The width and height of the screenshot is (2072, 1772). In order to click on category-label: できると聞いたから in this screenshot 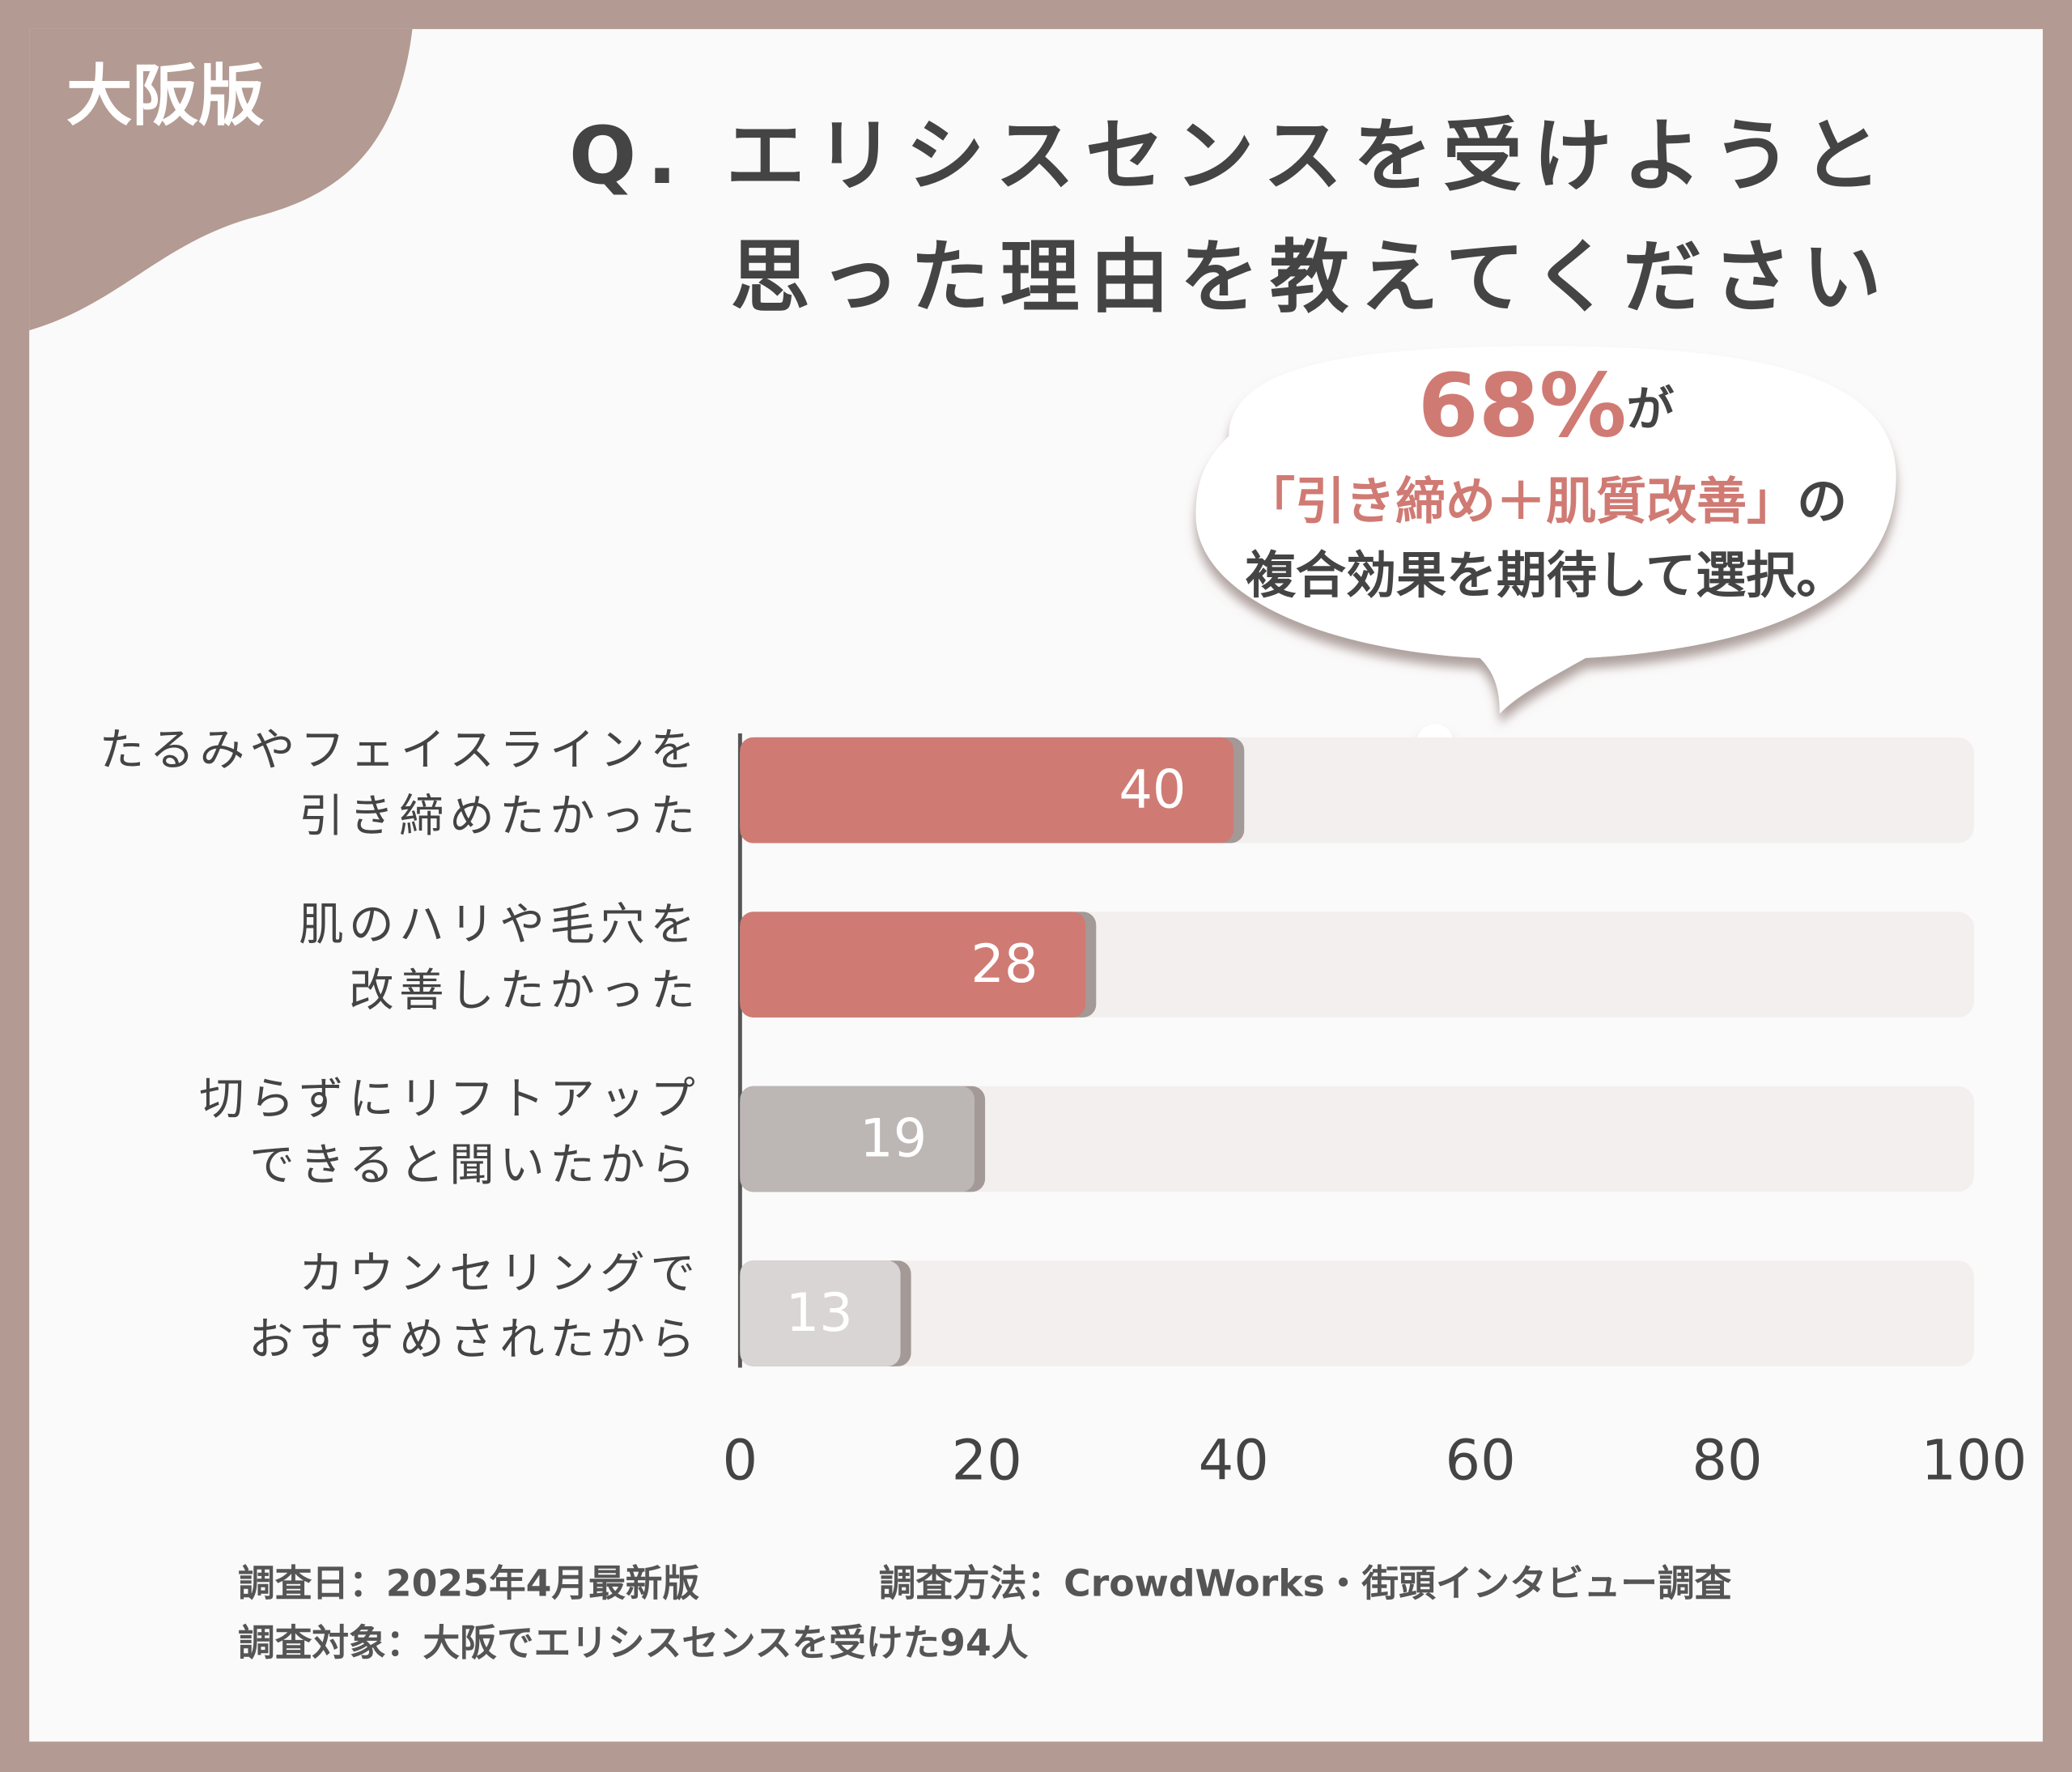, I will do `click(474, 1165)`.